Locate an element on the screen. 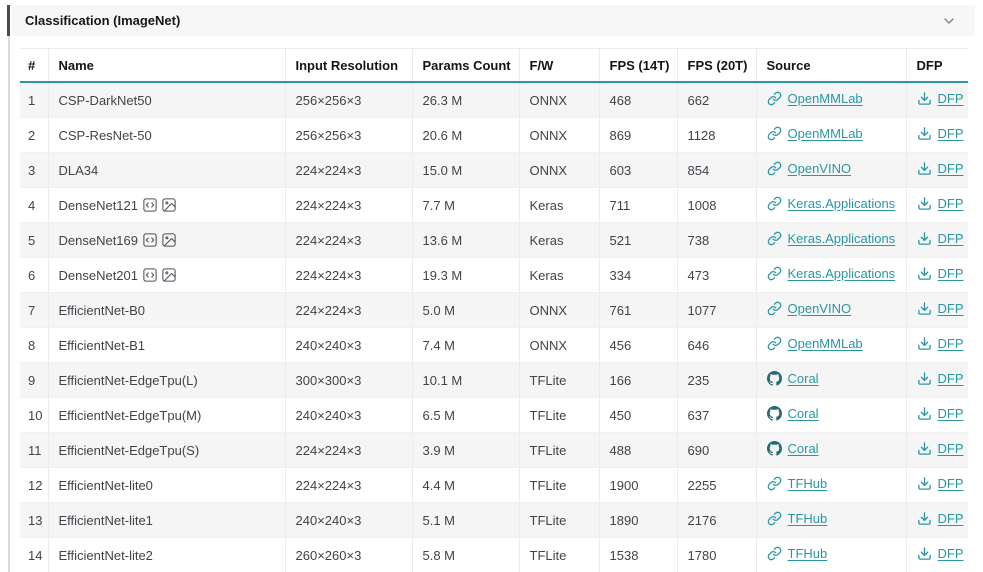  cell-params-count: 6.5 M is located at coordinates (466, 415).